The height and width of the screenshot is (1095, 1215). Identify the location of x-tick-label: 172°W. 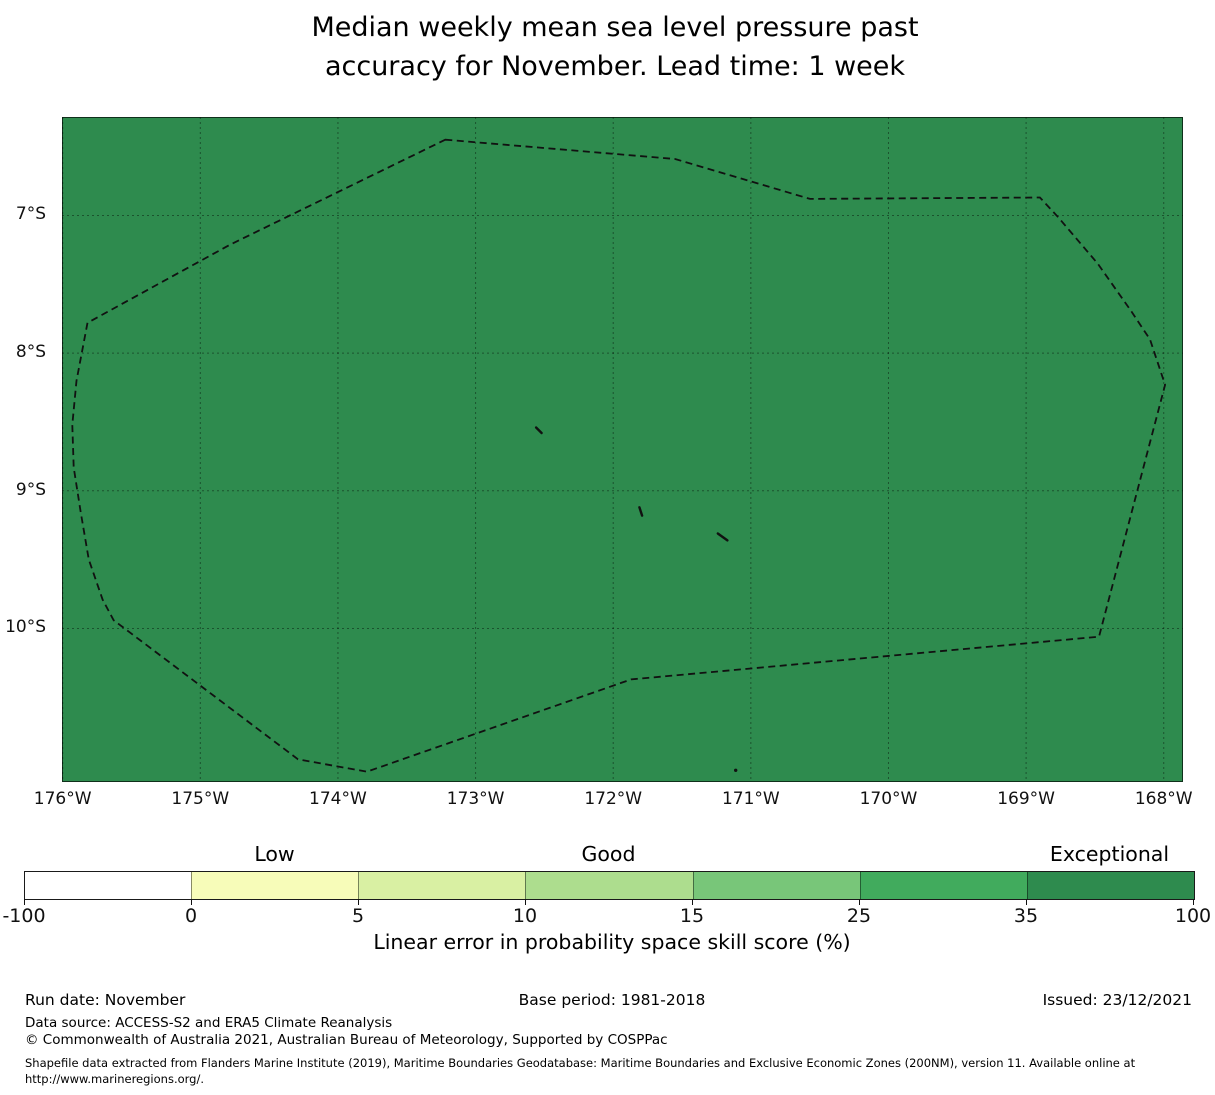
(613, 799).